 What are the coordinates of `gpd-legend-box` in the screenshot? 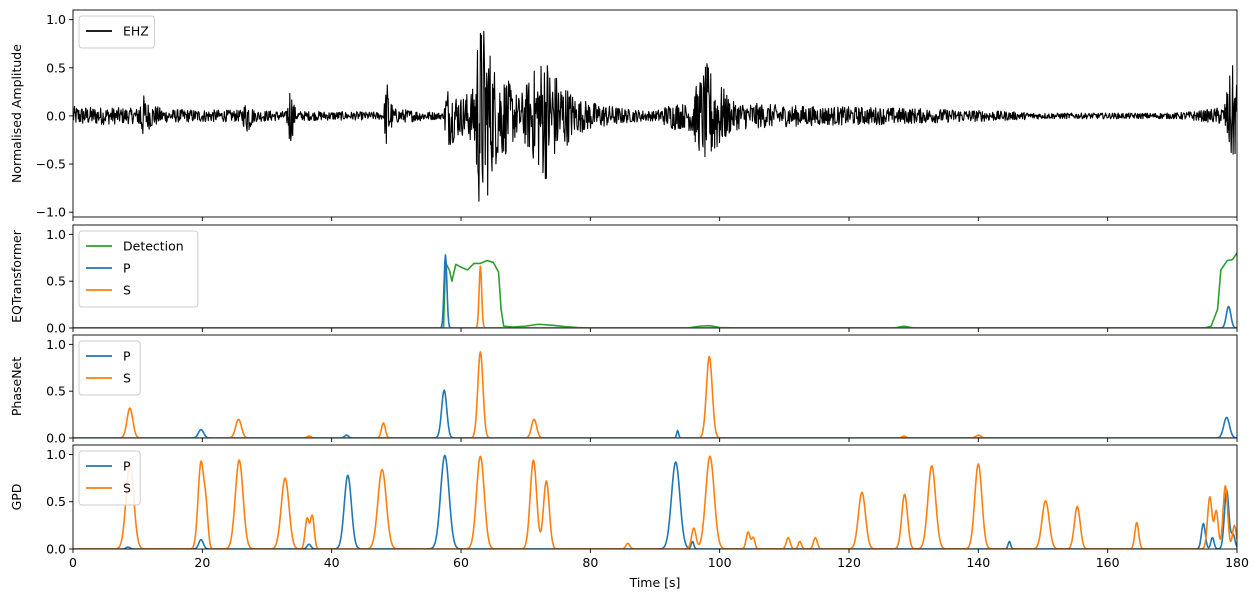 It's located at (109, 478).